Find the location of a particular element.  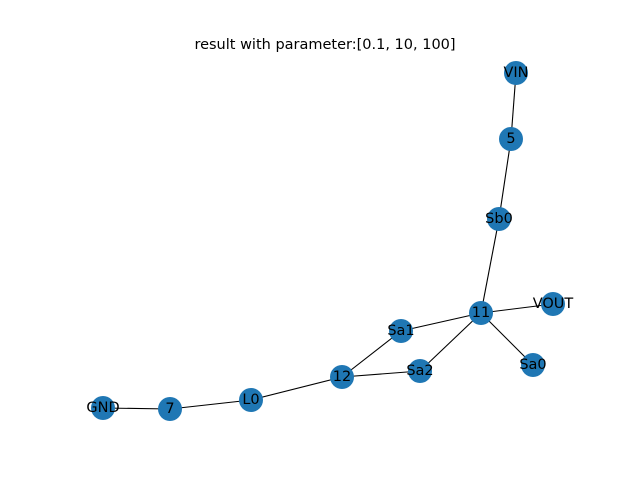

node-Sb0: Sb0 is located at coordinates (499, 219).